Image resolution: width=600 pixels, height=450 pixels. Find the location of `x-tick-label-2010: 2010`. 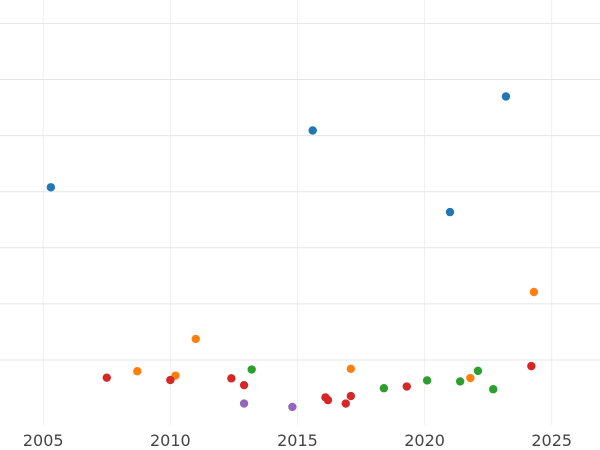

x-tick-label-2010: 2010 is located at coordinates (170, 440).